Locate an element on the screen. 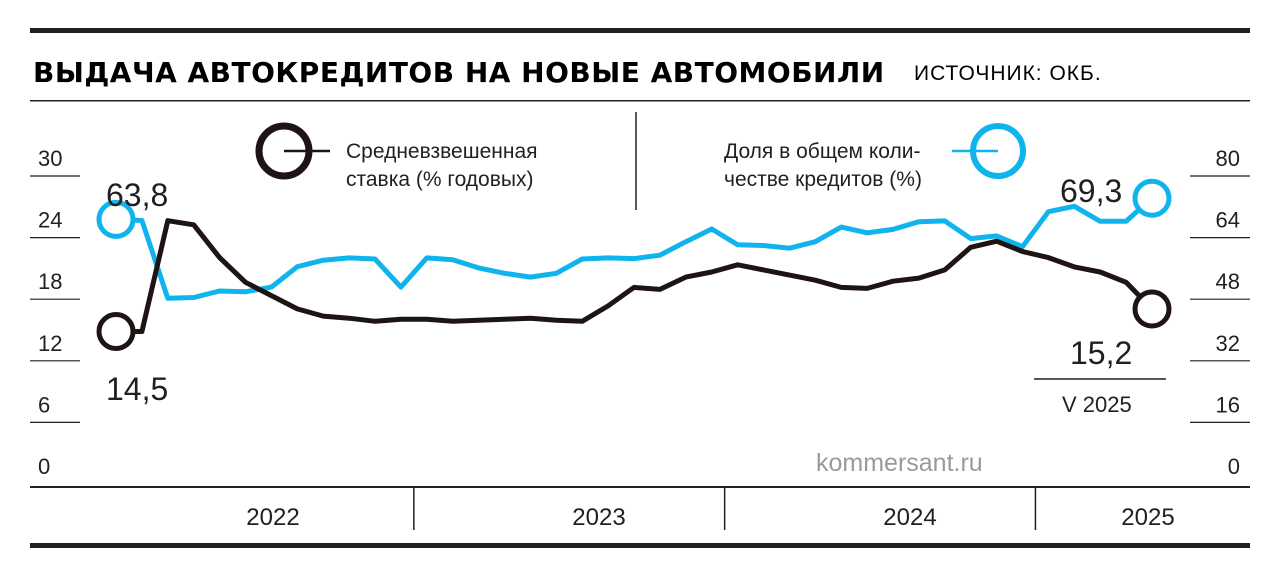  legend-share-line-2: честве кредитов (%) is located at coordinates (823, 179).